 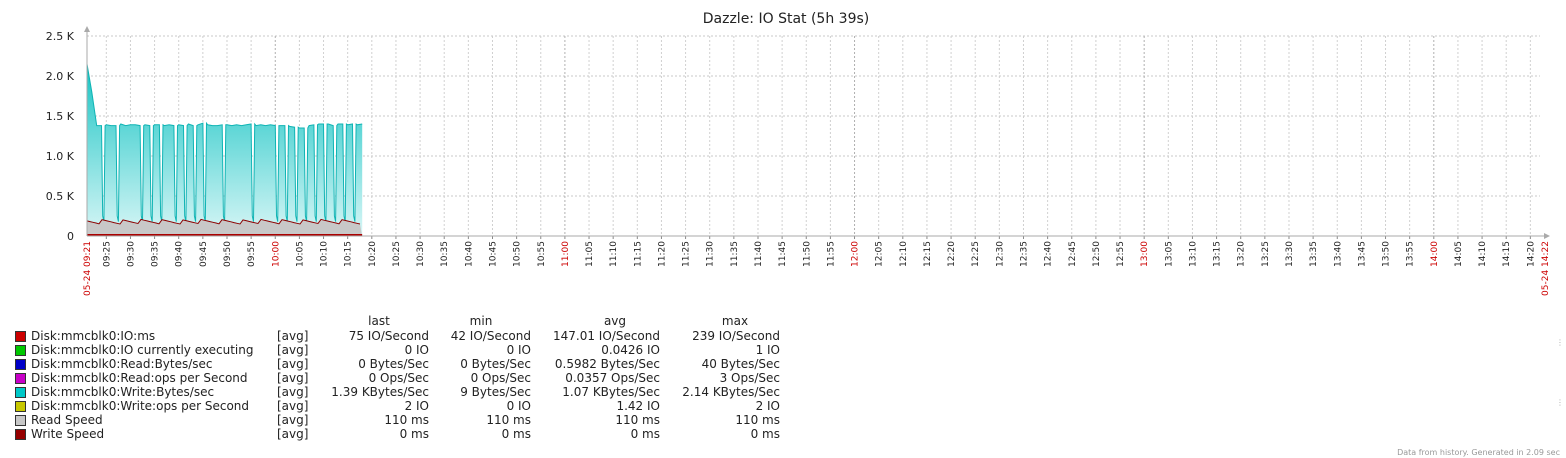 I want to click on legend-item-name: Disk:mmcblk0:Read:Bytes/sec, so click(x=122, y=364).